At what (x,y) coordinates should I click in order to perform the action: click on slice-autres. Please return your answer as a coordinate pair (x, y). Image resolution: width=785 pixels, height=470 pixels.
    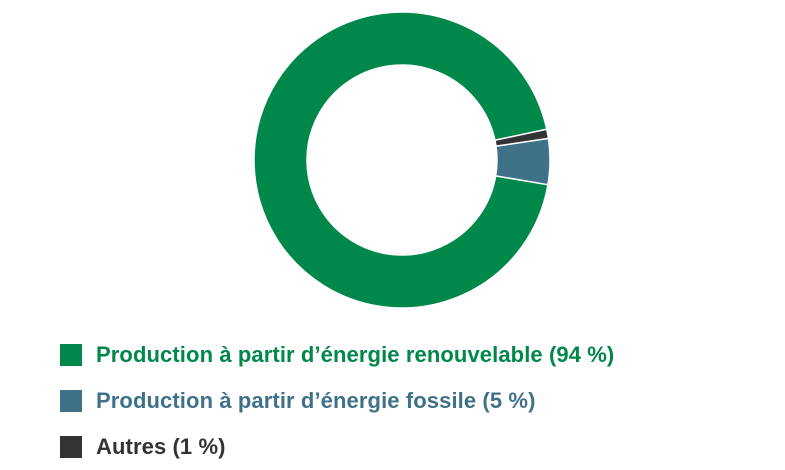
    Looking at the image, I should click on (522, 137).